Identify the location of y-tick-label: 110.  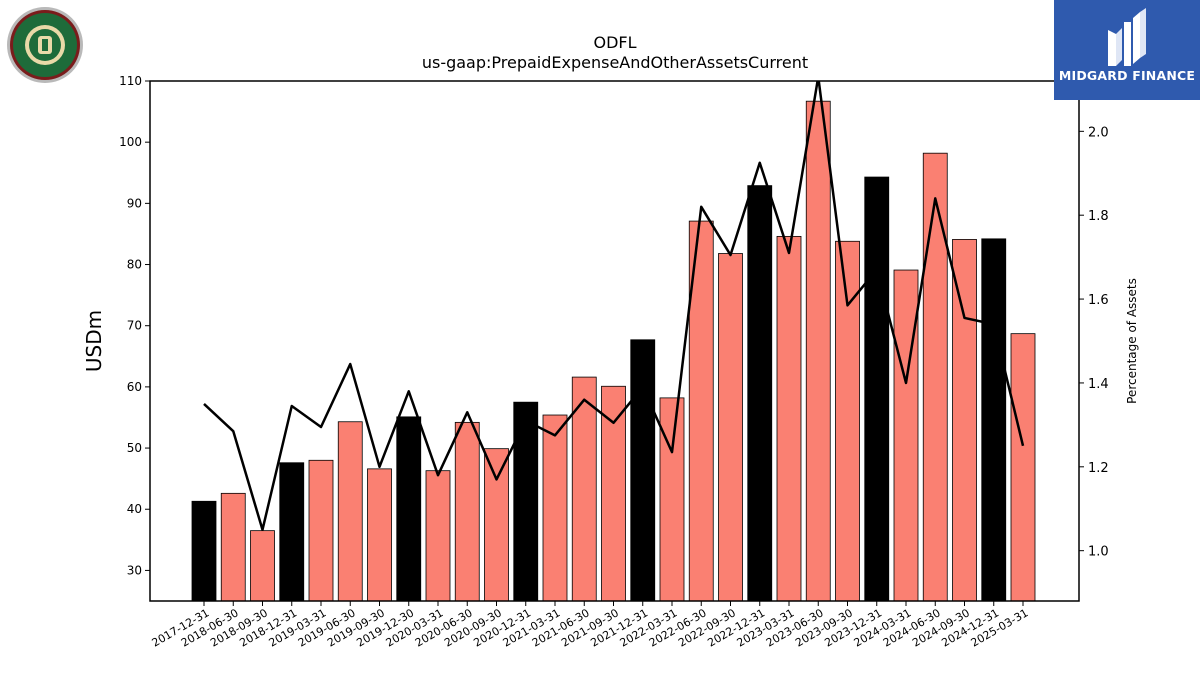
(130, 81).